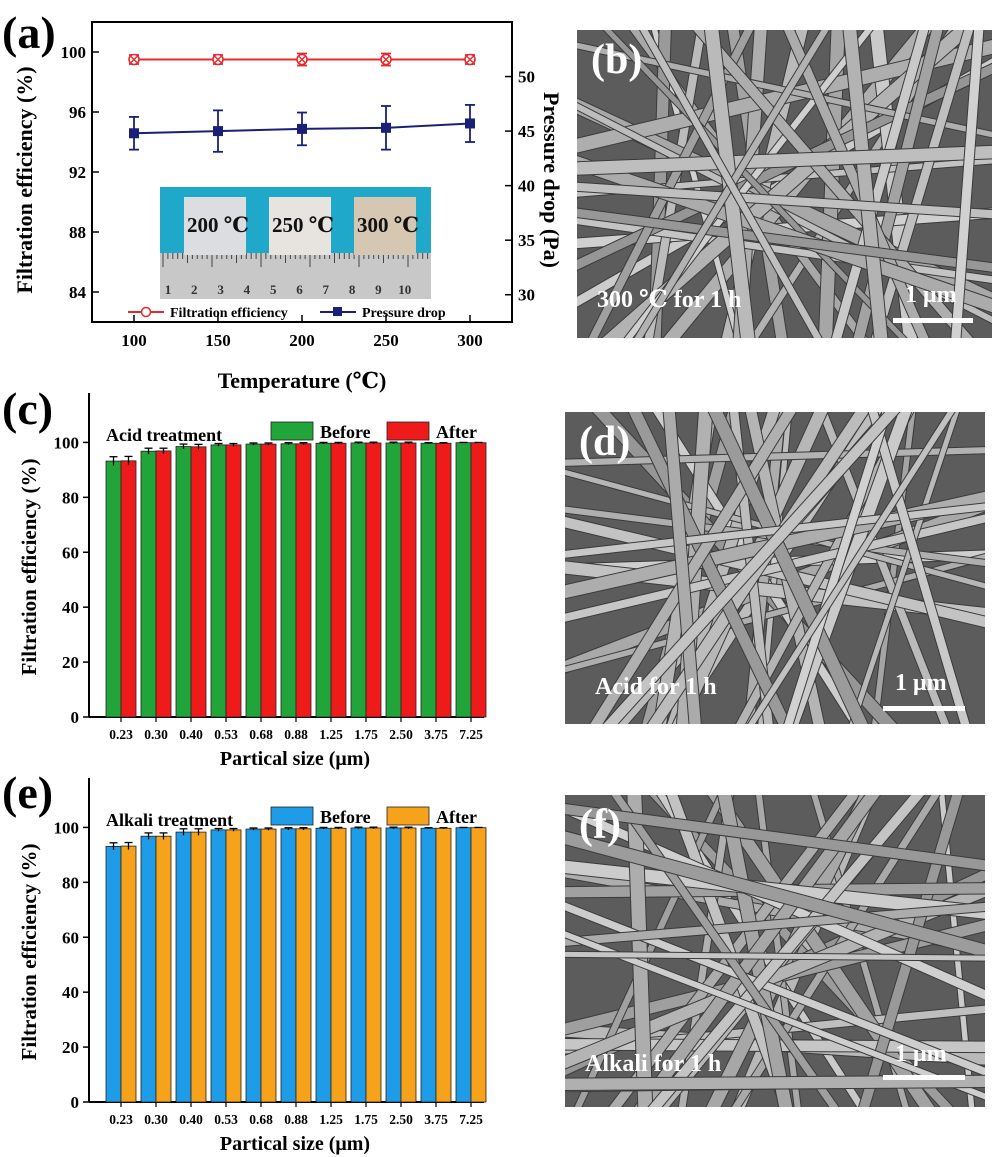 Image resolution: width=1000 pixels, height=1157 pixels. Describe the element at coordinates (456, 432) in the screenshot. I see `legend-label-after: After` at that location.